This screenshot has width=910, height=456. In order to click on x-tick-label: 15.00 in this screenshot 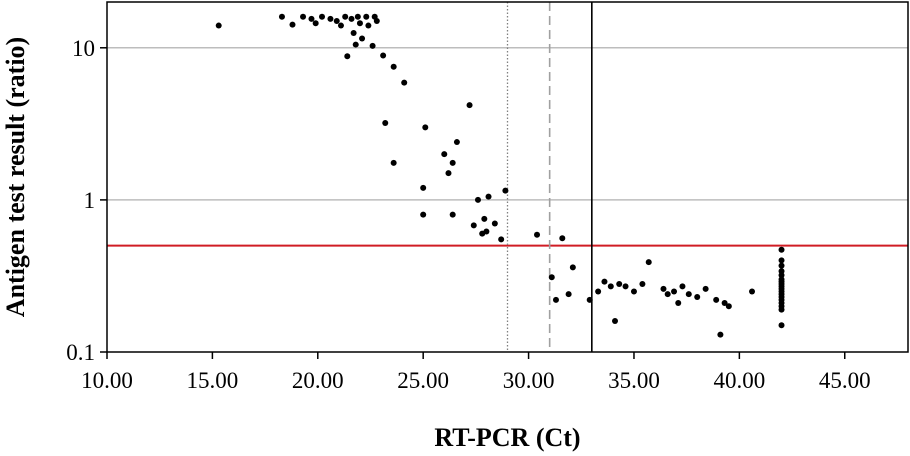, I will do `click(213, 380)`.